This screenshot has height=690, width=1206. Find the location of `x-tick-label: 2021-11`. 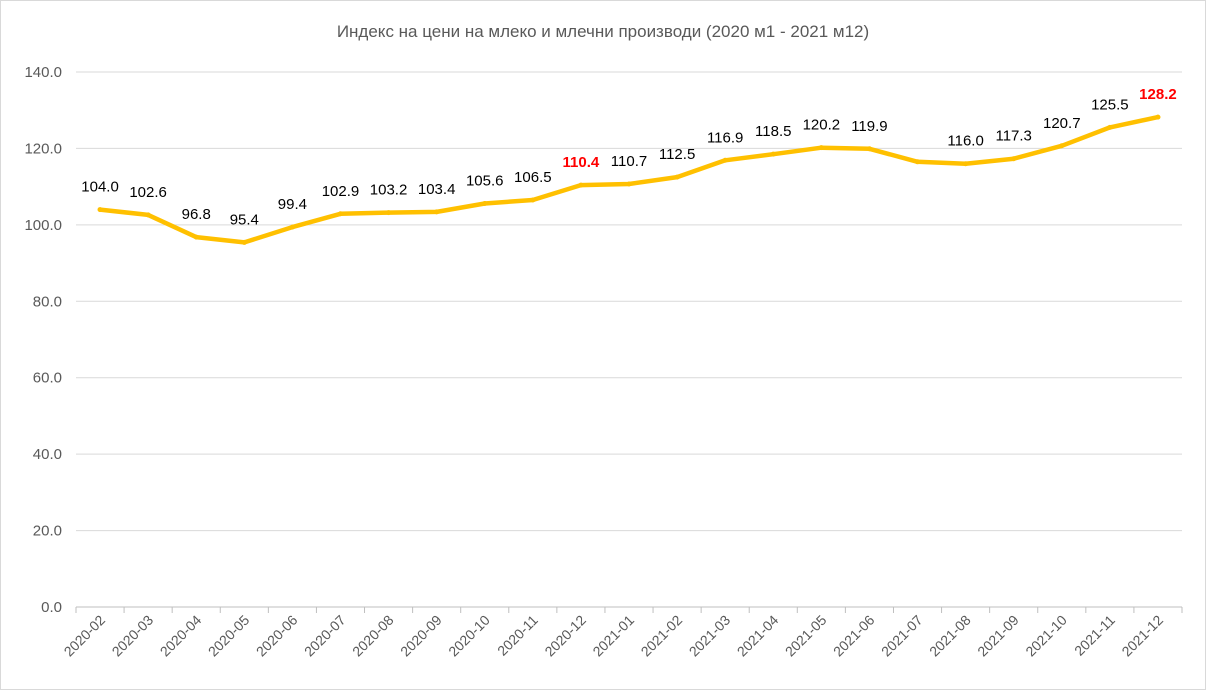

x-tick-label: 2021-11 is located at coordinates (1094, 635).